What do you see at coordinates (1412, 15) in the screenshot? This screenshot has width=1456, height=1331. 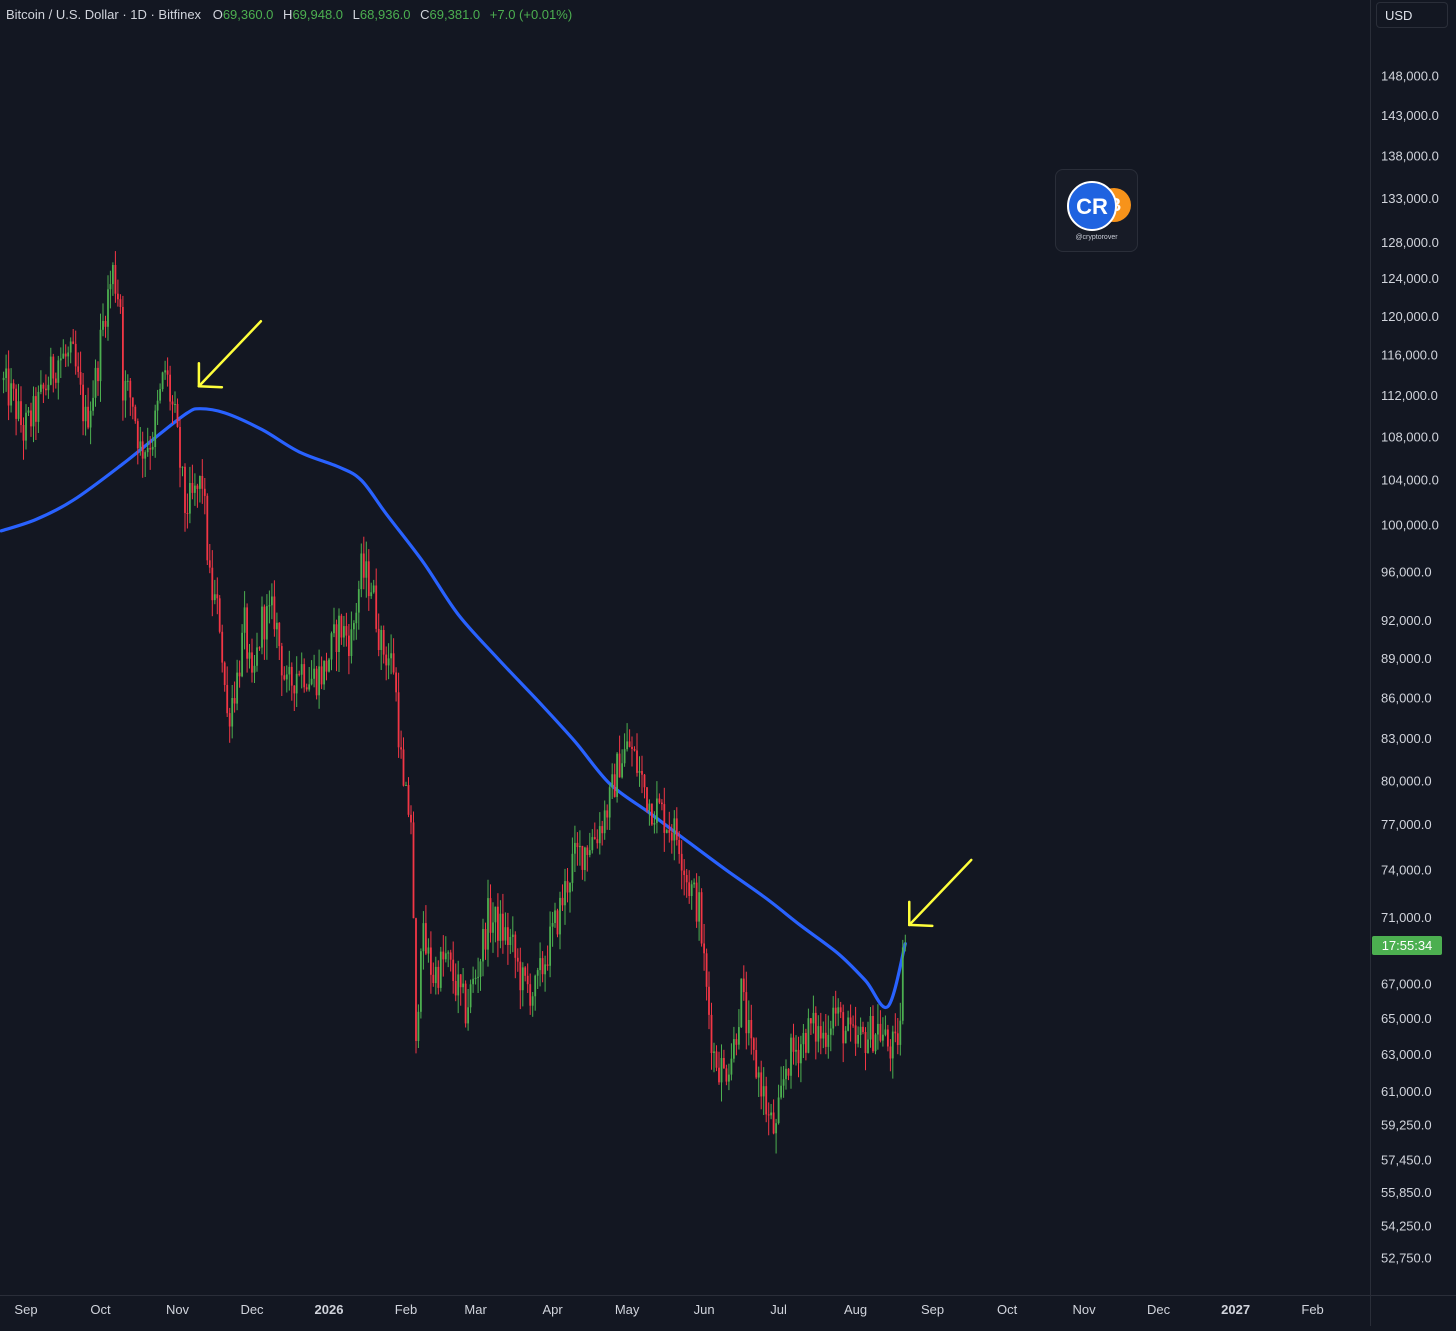 I see `currency-button: USD` at bounding box center [1412, 15].